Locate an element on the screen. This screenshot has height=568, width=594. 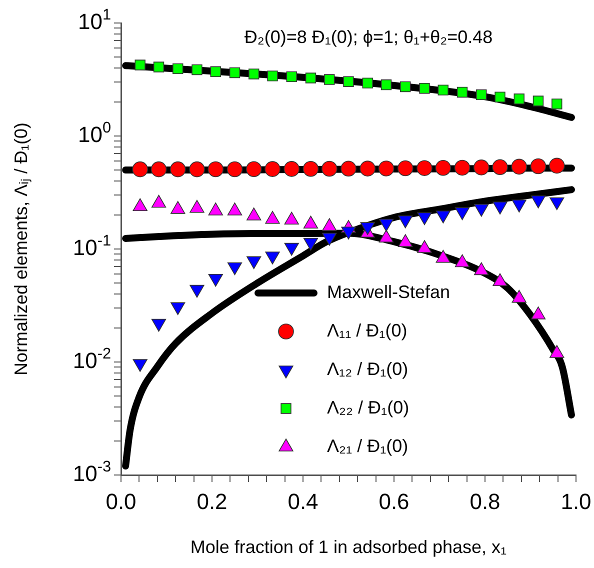
legend-label: Λ₁₁ / Đ₁(0) is located at coordinates (367, 330).